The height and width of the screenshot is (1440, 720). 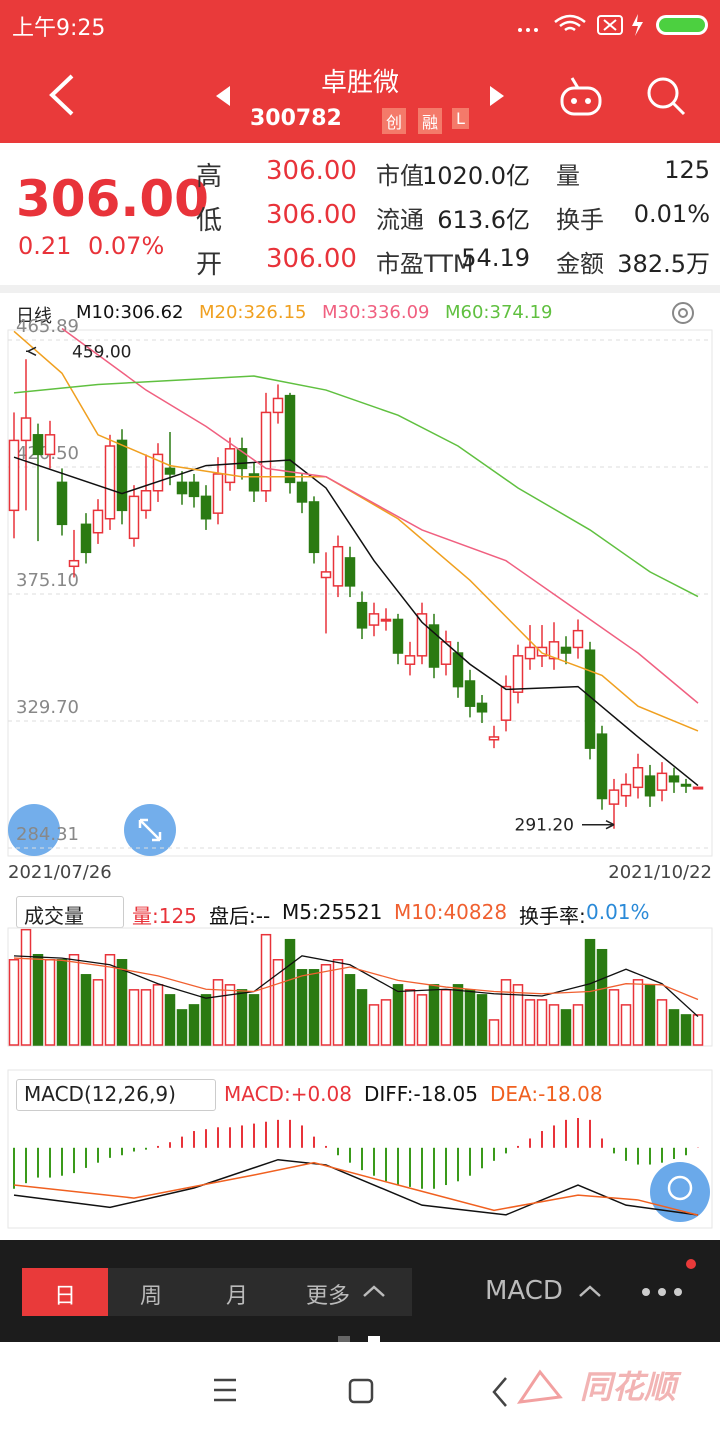 What do you see at coordinates (328, 1296) in the screenshot?
I see `tab: 更多` at bounding box center [328, 1296].